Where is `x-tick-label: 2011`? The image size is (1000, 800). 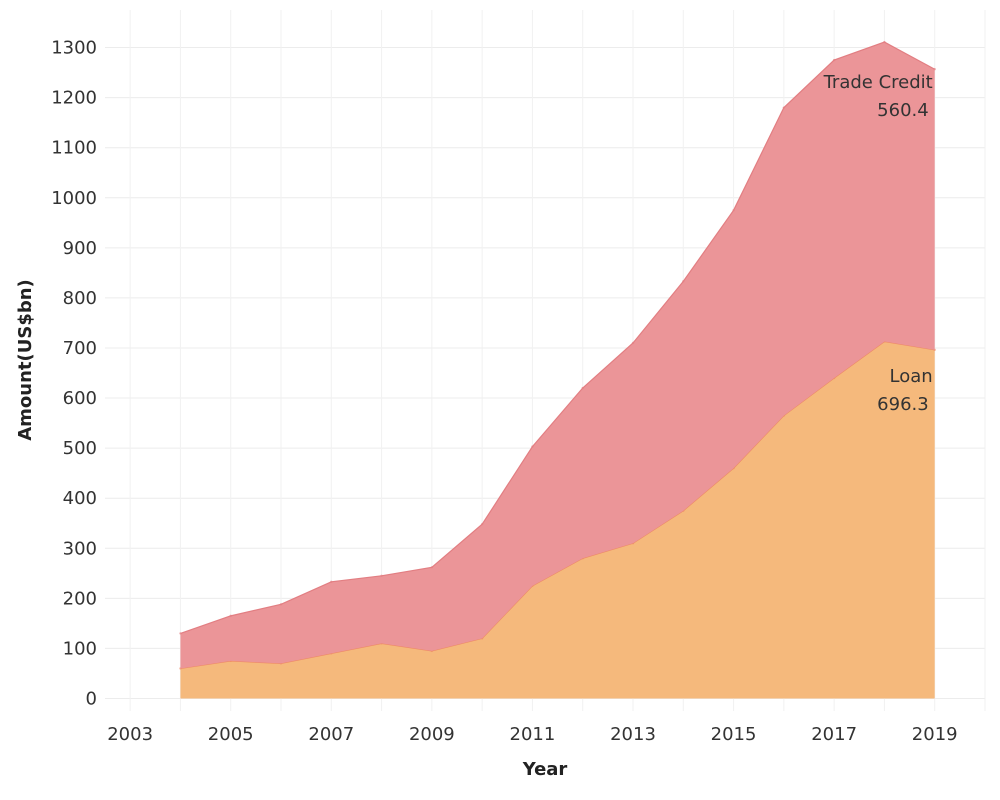
x-tick-label: 2011 is located at coordinates (533, 734).